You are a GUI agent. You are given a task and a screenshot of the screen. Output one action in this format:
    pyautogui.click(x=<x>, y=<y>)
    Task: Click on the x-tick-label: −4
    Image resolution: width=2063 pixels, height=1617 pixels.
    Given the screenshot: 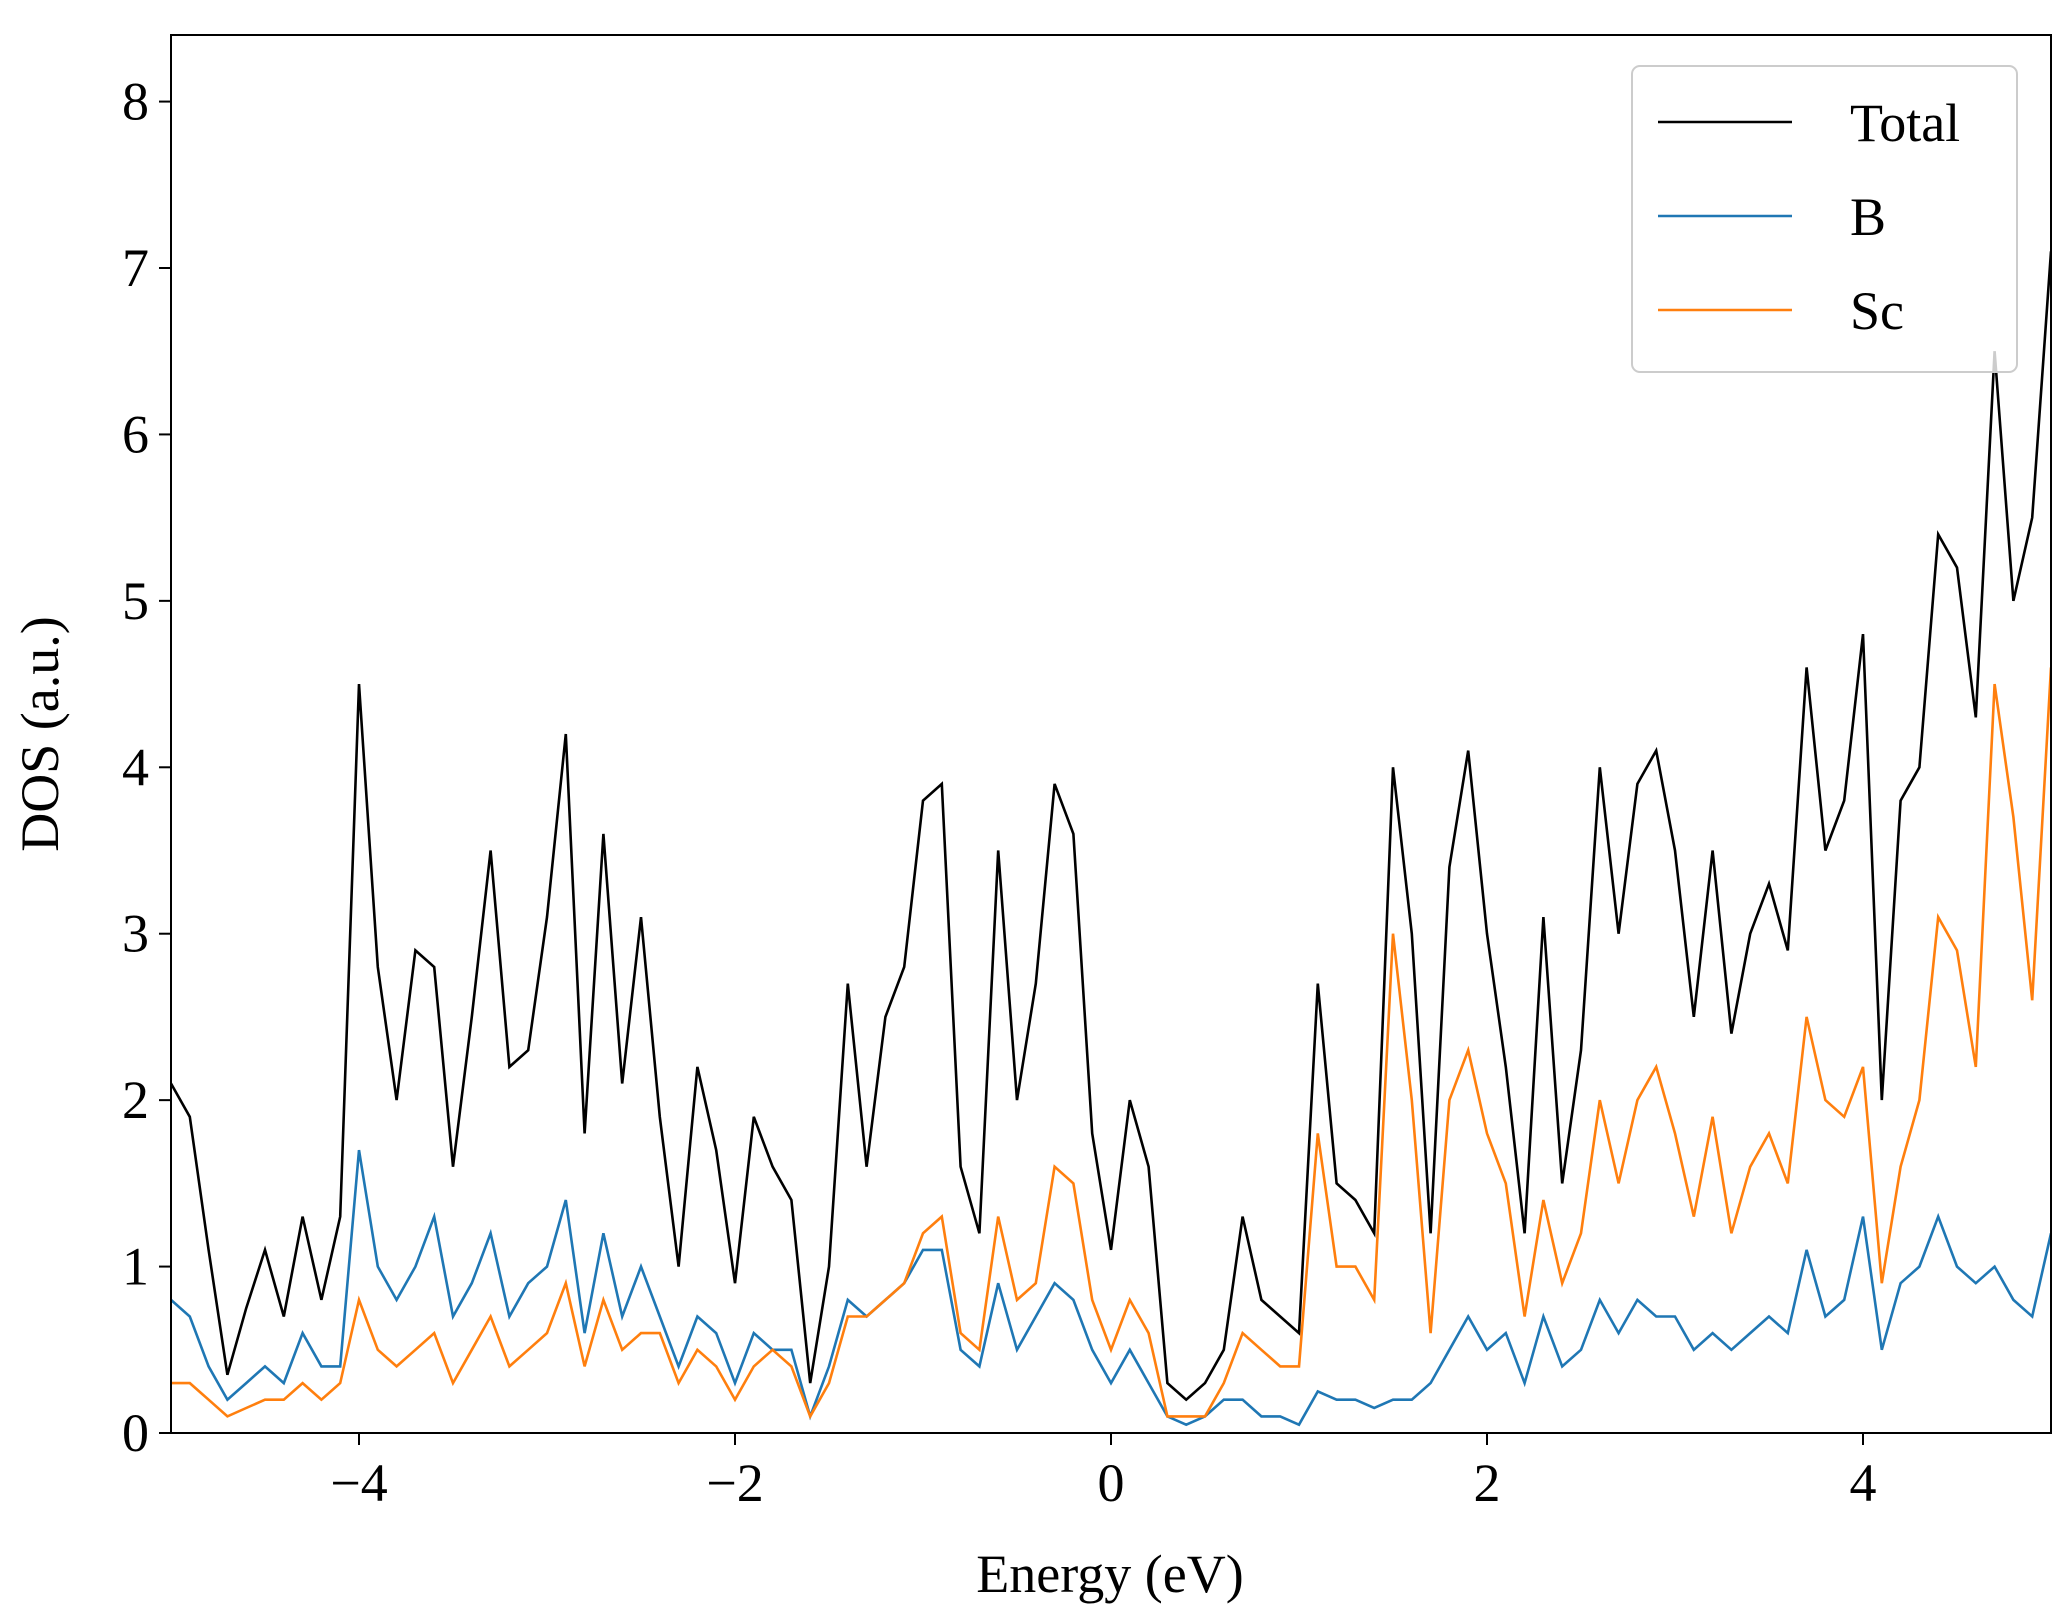 What is the action you would take?
    pyautogui.click(x=358, y=1483)
    